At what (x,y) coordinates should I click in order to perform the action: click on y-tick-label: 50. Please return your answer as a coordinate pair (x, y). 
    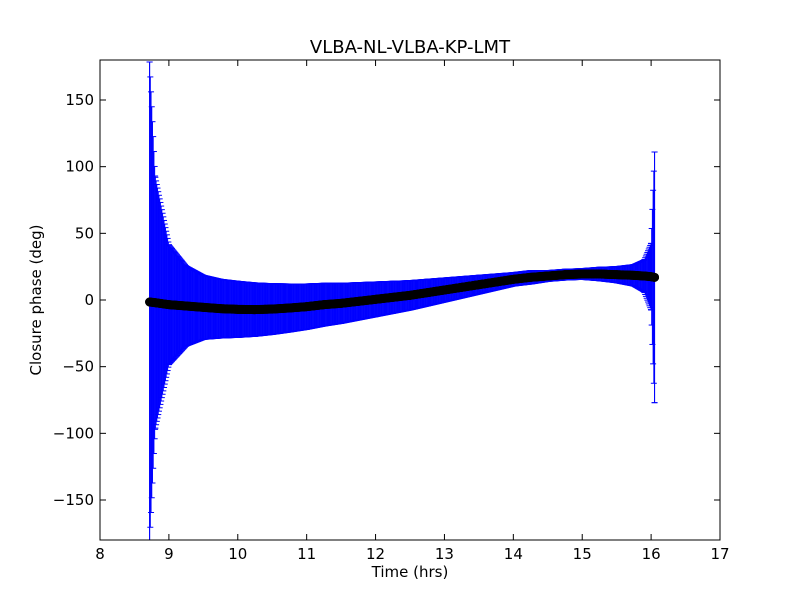
    Looking at the image, I should click on (84, 233).